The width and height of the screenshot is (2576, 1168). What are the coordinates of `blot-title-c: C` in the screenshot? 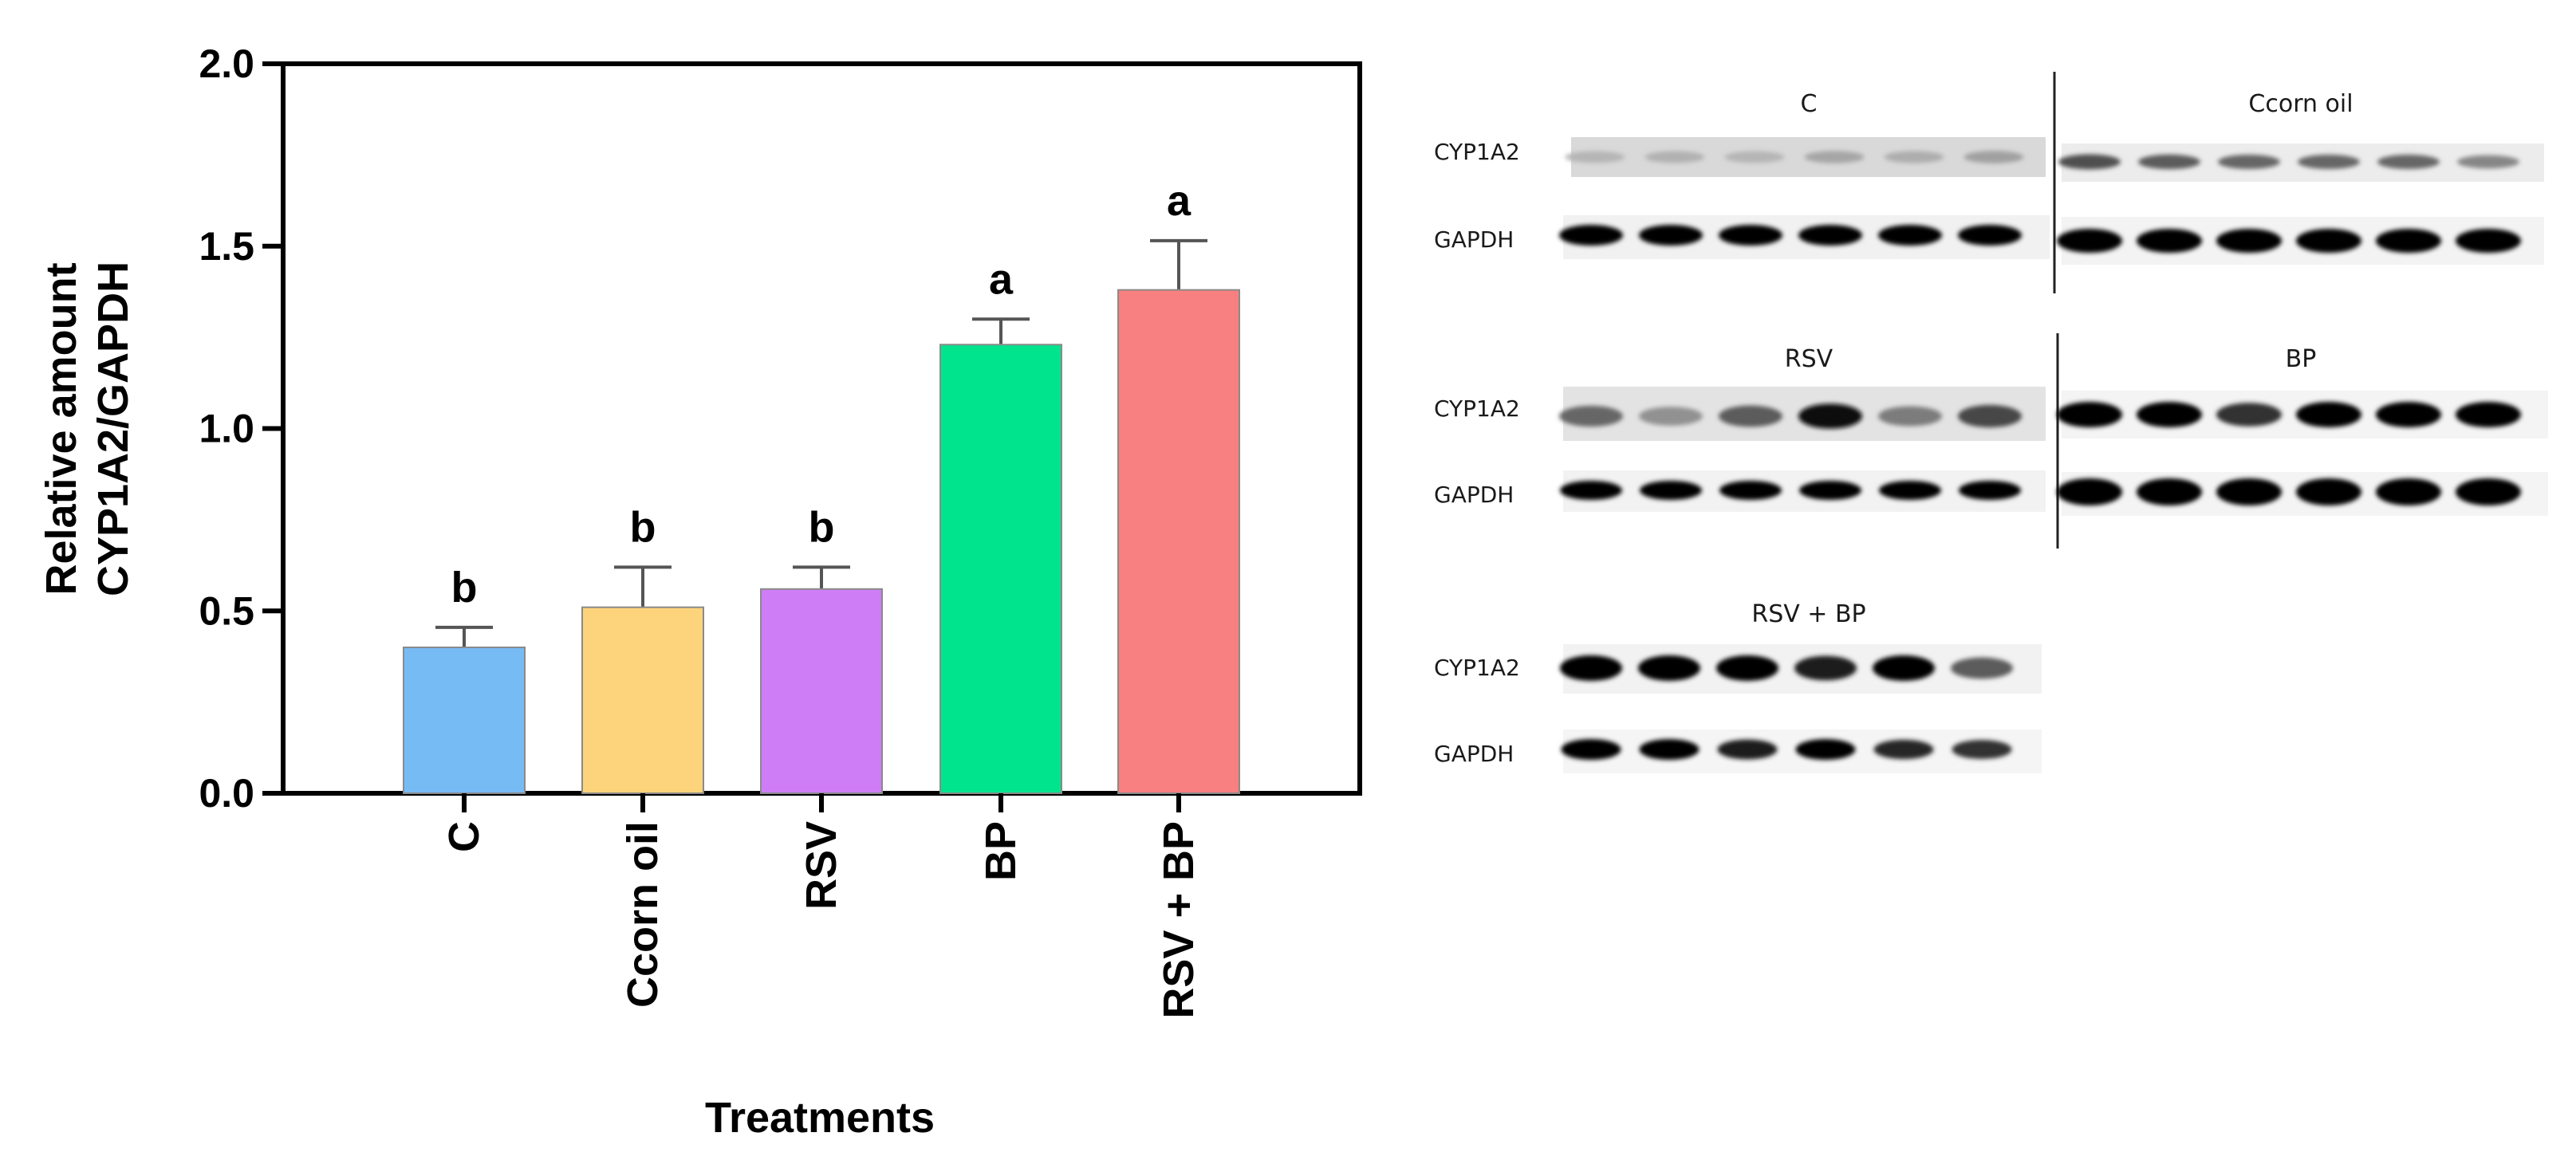 It's located at (1809, 104).